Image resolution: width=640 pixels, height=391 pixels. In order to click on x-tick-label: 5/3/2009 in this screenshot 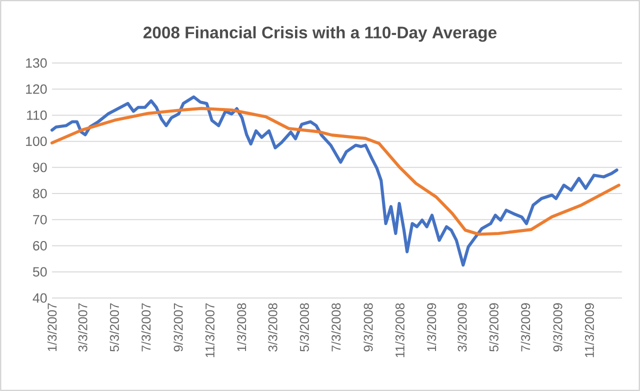, I will do `click(493, 327)`.